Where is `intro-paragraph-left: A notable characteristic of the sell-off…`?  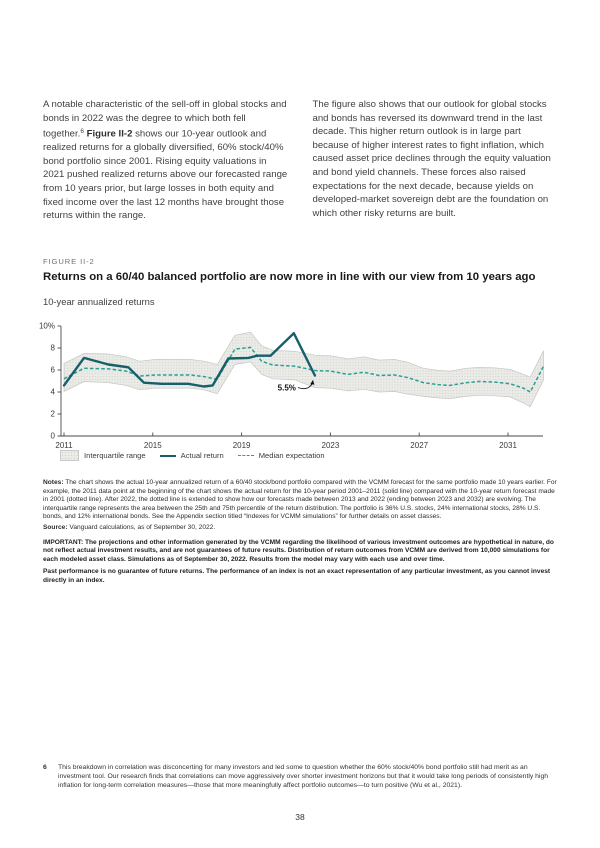
intro-paragraph-left: A notable characteristic of the sell-off… is located at coordinates (166, 160).